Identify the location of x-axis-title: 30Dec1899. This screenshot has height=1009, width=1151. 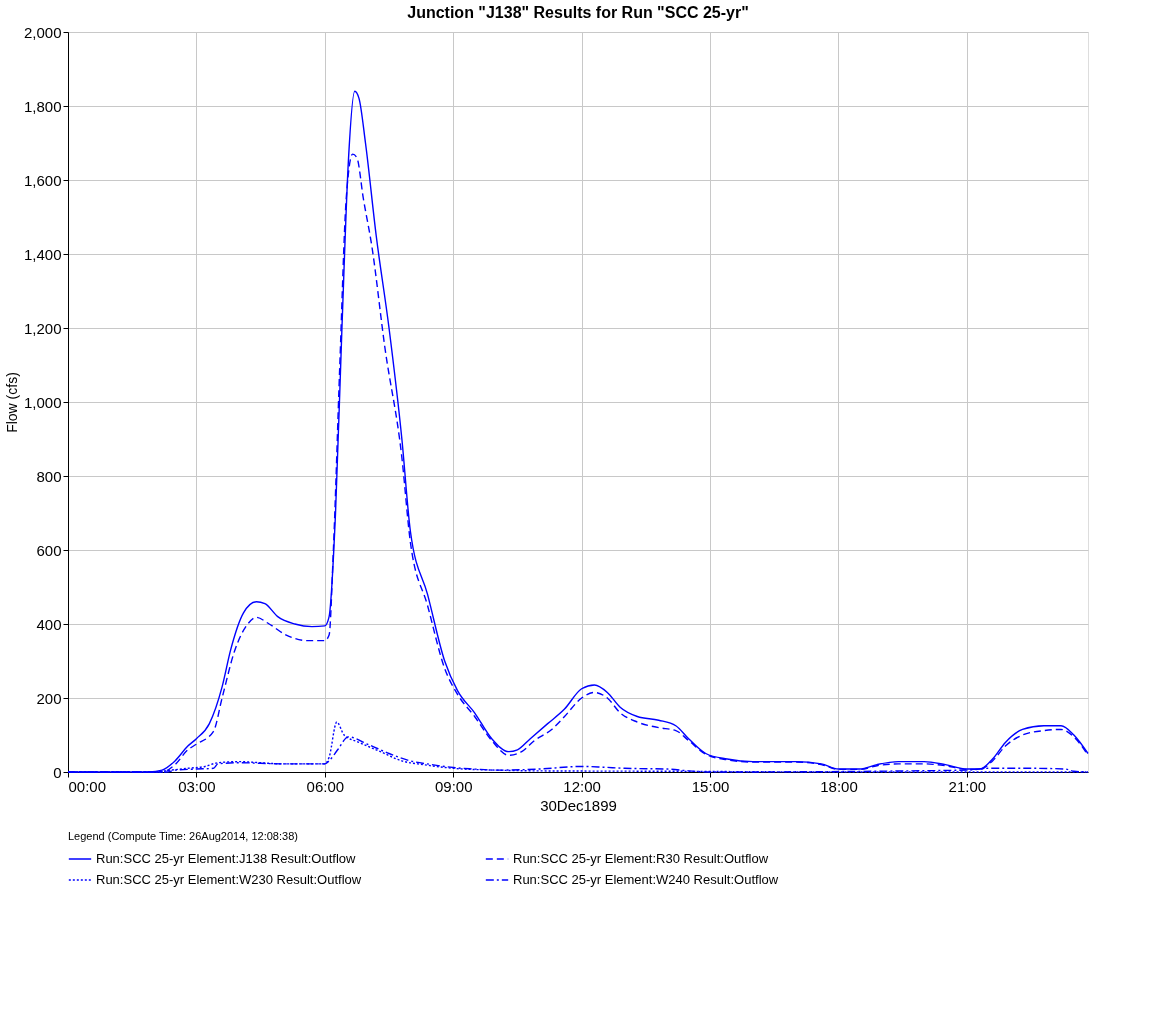
(578, 805).